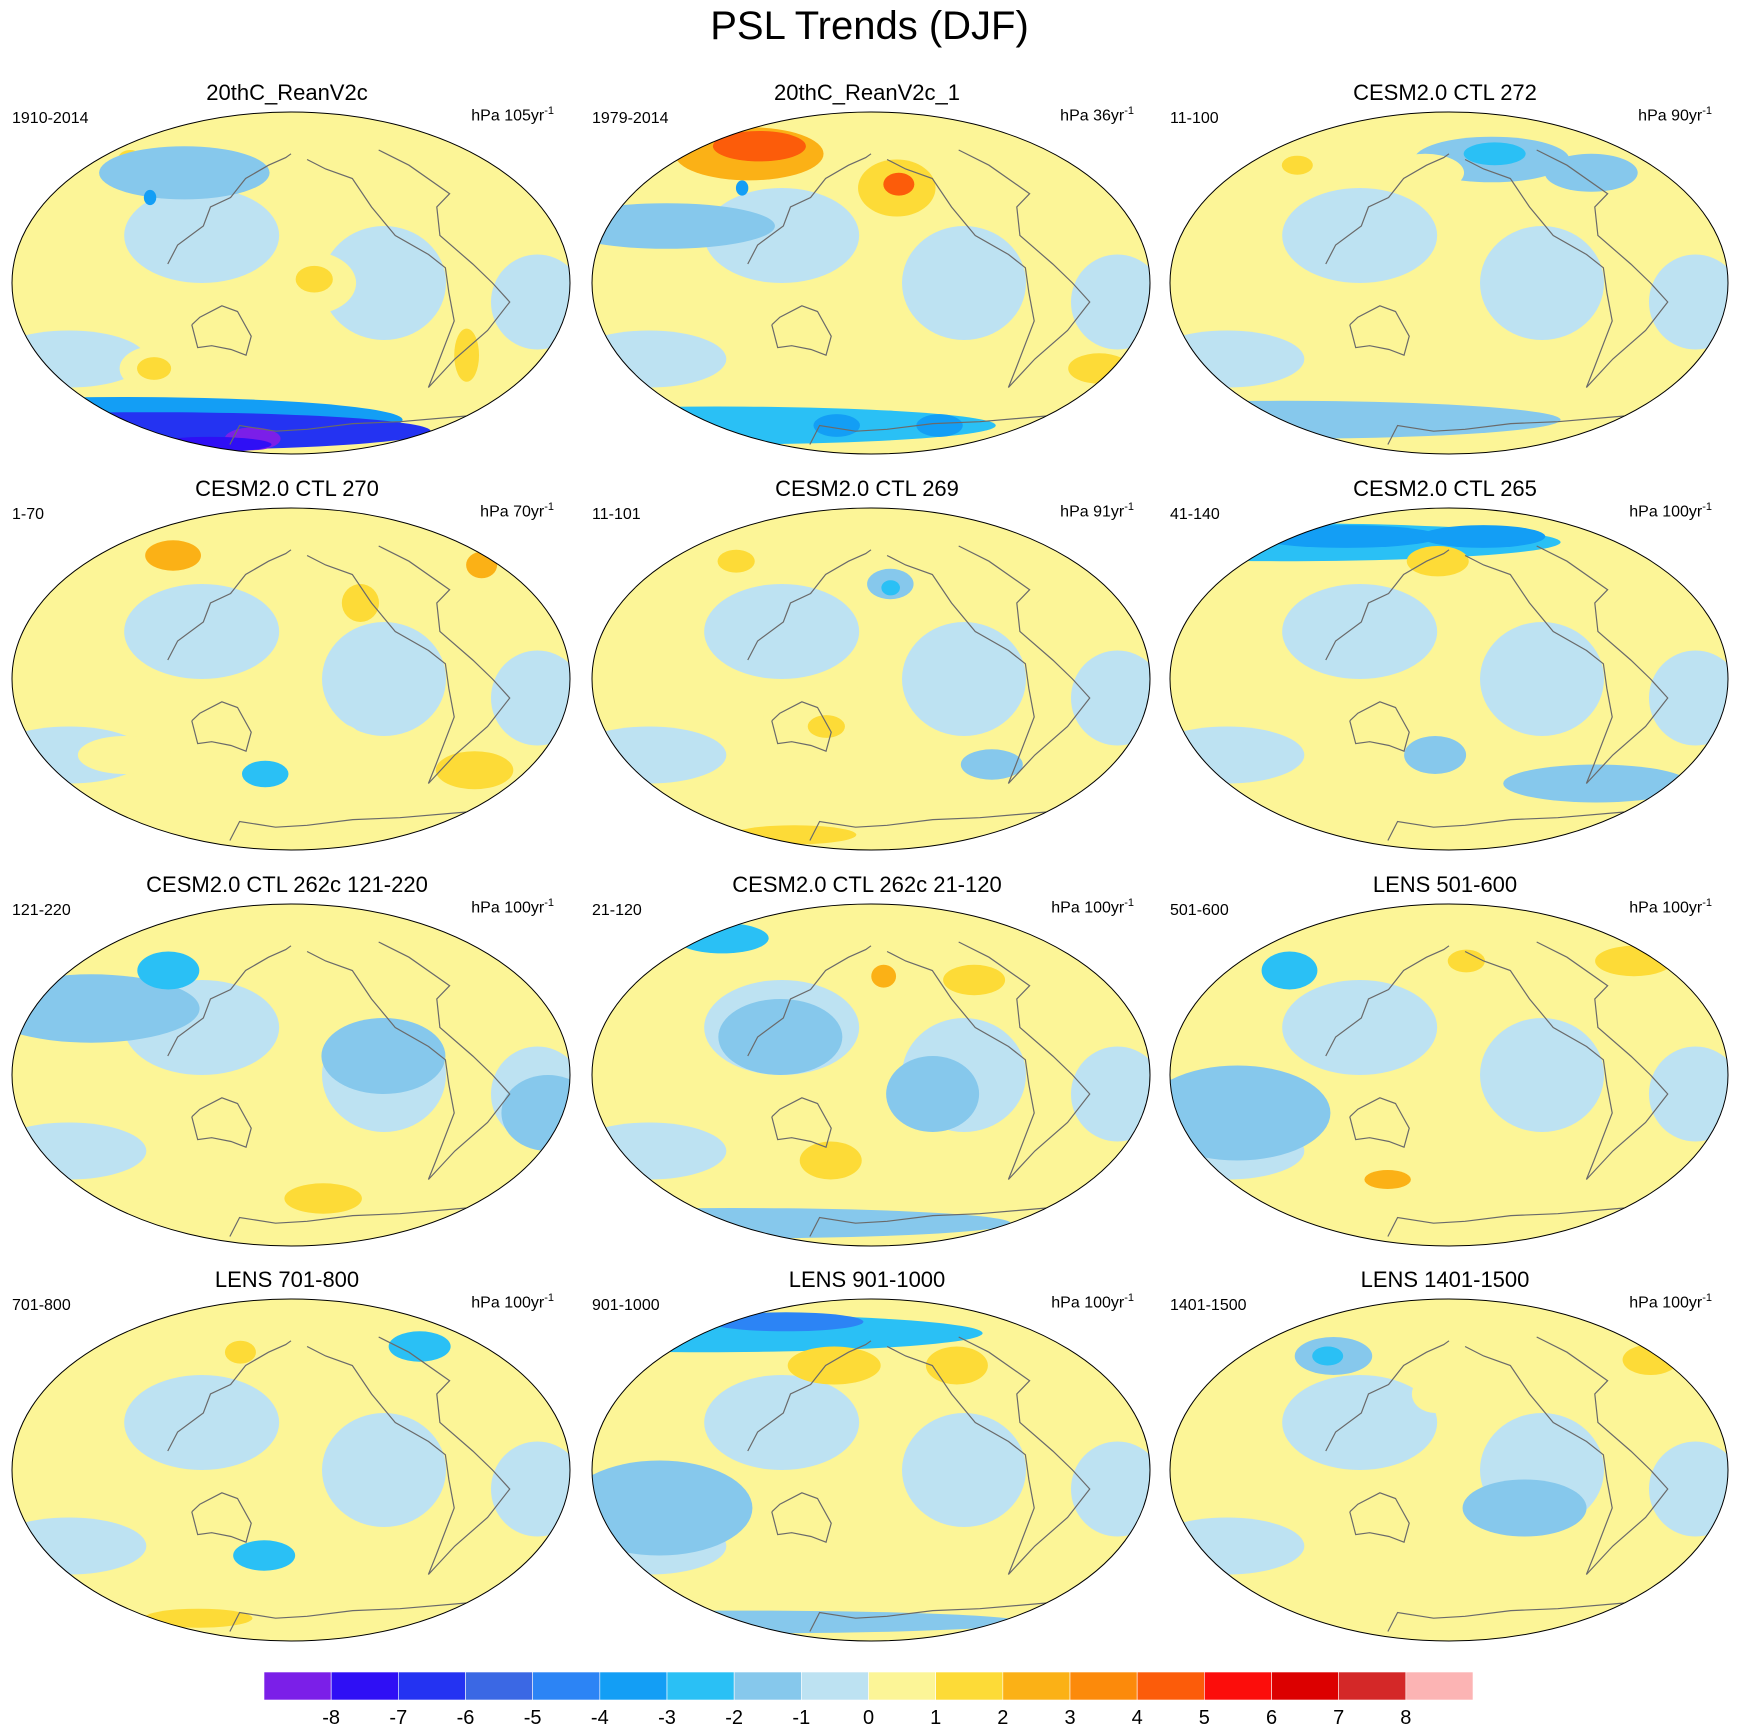 The image size is (1739, 1735). Describe the element at coordinates (1208, 1305) in the screenshot. I see `panel-period: 1401-1500` at that location.